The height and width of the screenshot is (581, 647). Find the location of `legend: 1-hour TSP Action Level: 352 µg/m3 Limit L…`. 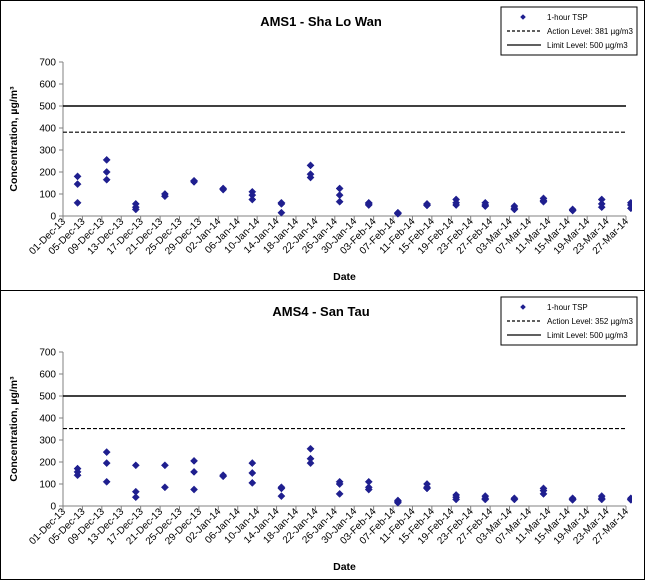

legend: 1-hour TSP Action Level: 352 µg/m3 Limit L… is located at coordinates (569, 321).